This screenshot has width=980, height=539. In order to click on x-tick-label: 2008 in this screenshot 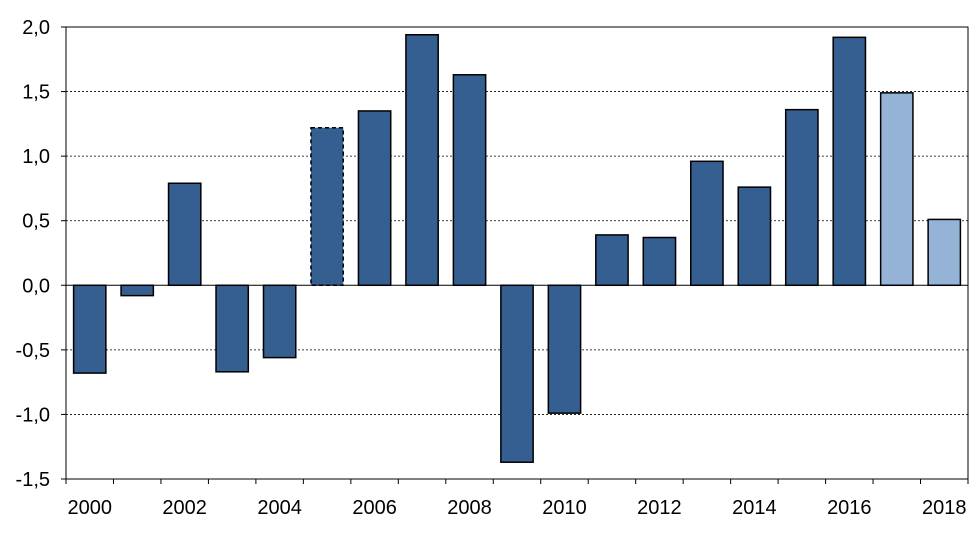, I will do `click(469, 508)`.